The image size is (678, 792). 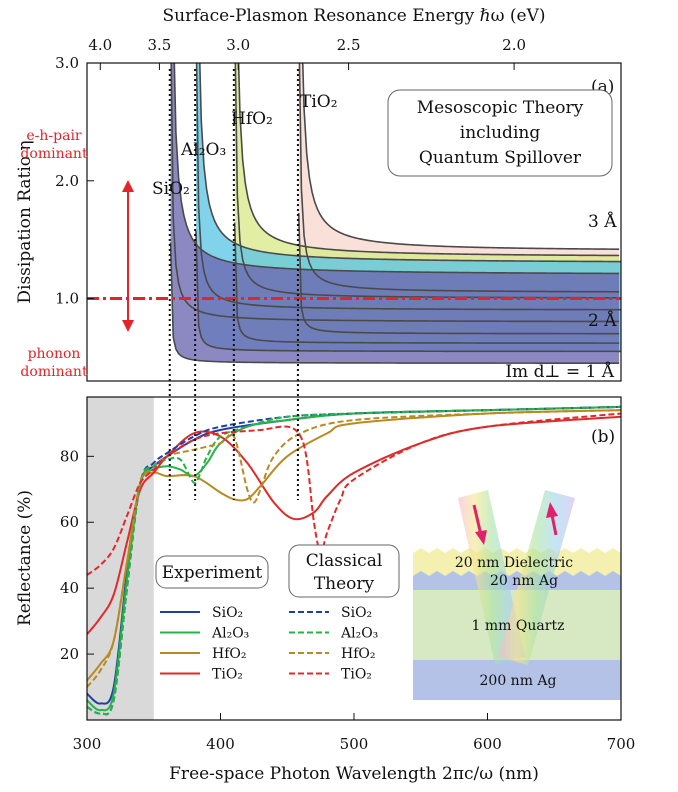 What do you see at coordinates (354, 744) in the screenshot?
I see `xtick-label-b: 500` at bounding box center [354, 744].